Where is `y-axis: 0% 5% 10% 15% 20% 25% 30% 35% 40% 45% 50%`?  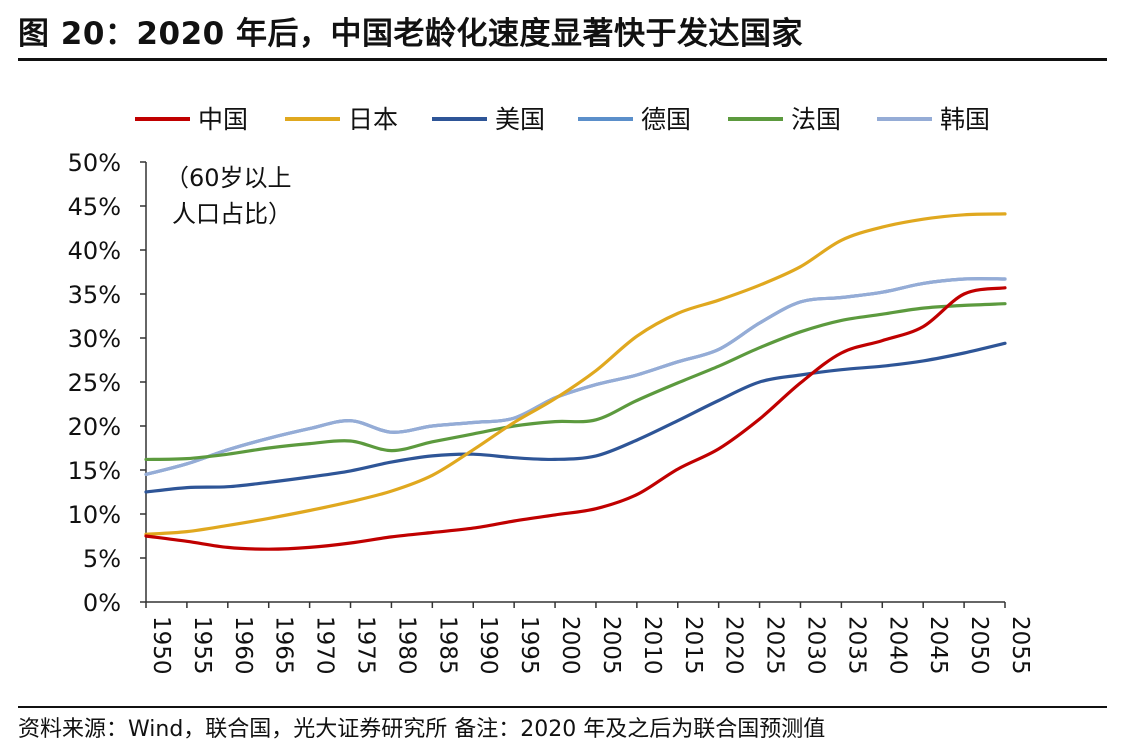 y-axis: 0% 5% 10% 15% 20% 25% 30% 35% 40% 45% 50% is located at coordinates (107, 383).